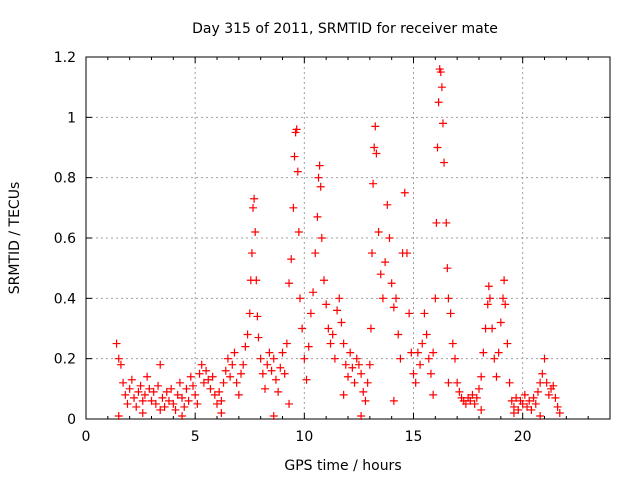  Describe the element at coordinates (15, 238) in the screenshot. I see `y-axis-label: SRMTID / TECUs` at that location.